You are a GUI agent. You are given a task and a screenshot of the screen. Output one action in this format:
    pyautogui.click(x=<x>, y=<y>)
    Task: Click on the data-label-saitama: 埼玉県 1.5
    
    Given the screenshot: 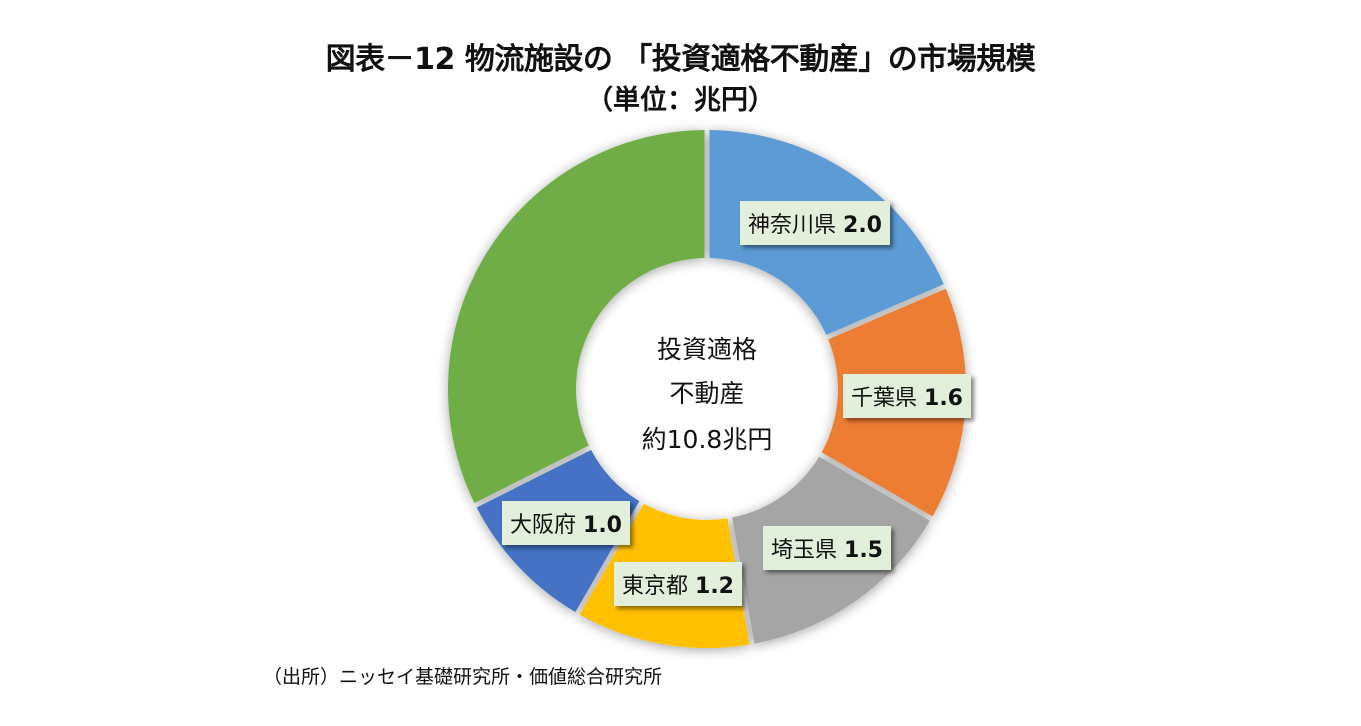 What is the action you would take?
    pyautogui.click(x=827, y=548)
    